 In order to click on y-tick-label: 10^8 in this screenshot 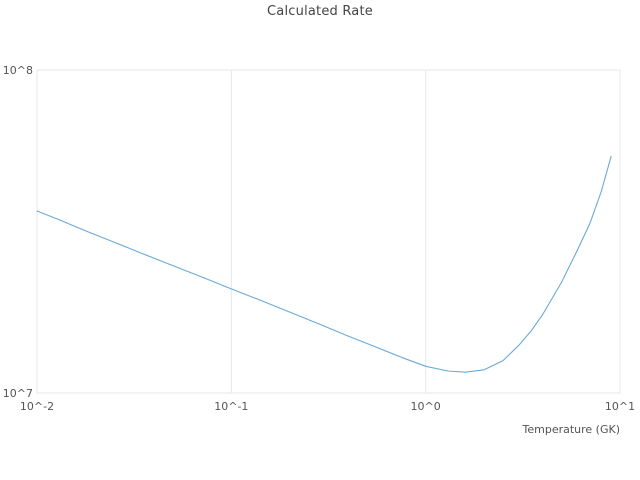, I will do `click(18, 70)`.